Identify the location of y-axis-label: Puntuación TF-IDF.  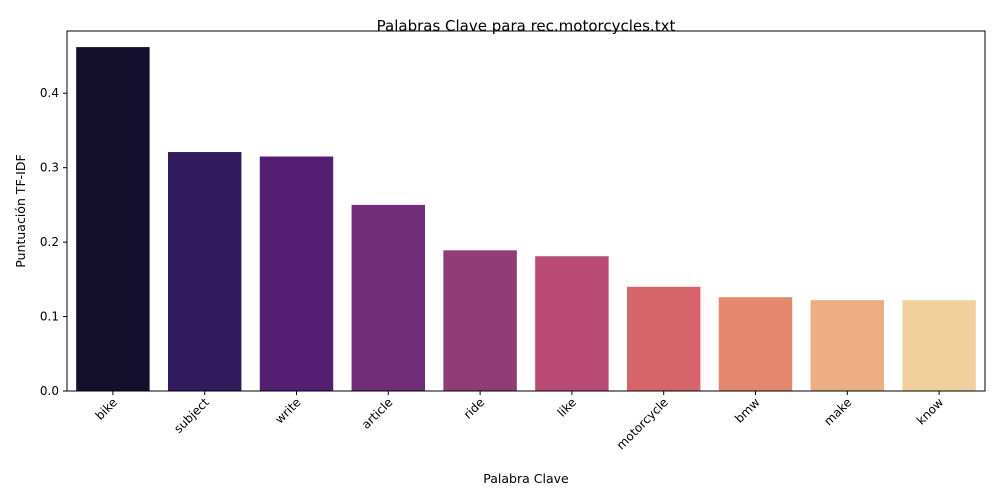
(20, 210).